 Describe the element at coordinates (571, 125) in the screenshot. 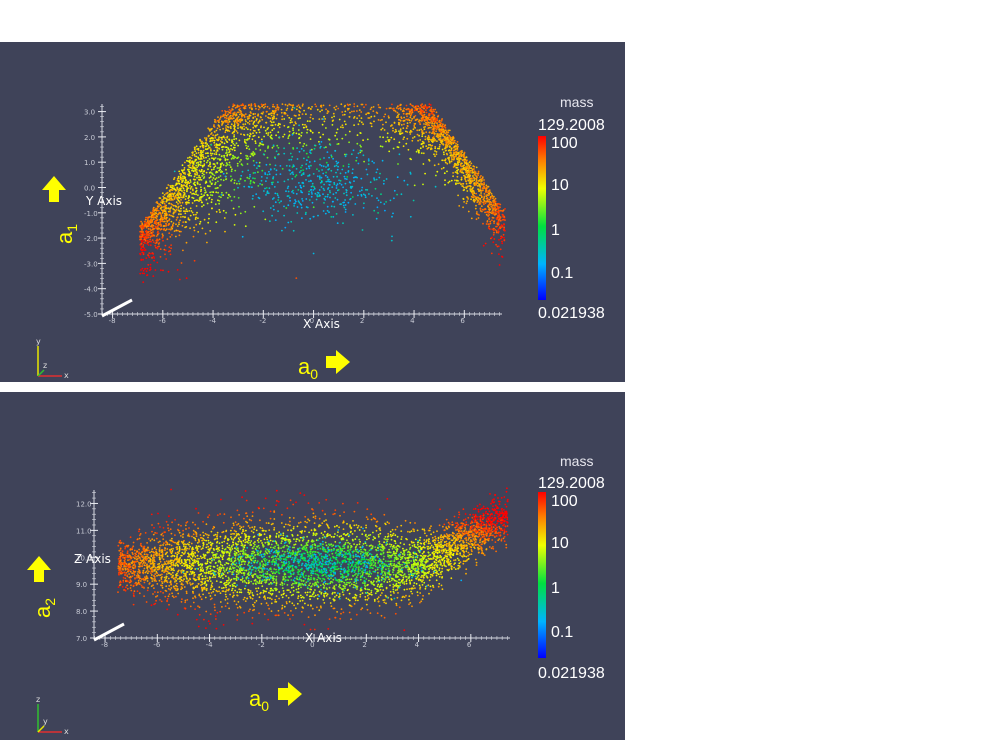

I see `colorbar-max-label: 129.2008` at that location.